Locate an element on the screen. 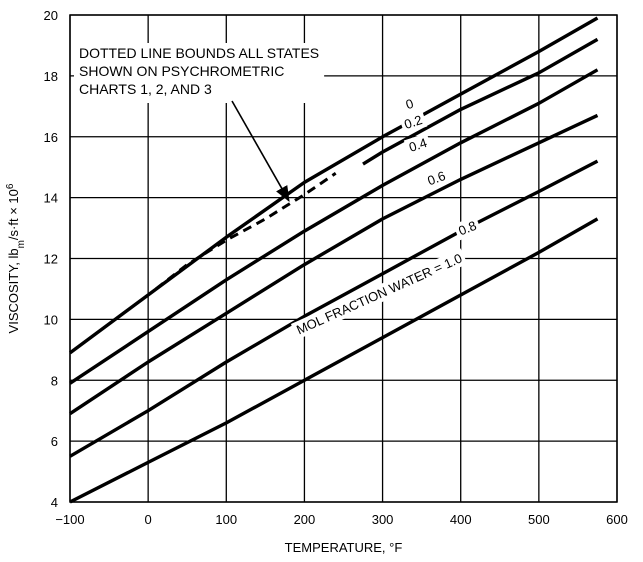 Image resolution: width=643 pixels, height=562 pixels. y-axis-label-unit: /s·ft × 10 is located at coordinates (13, 214).